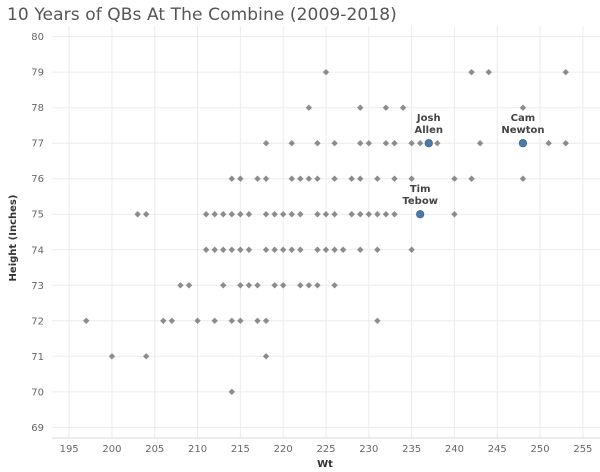 The height and width of the screenshot is (472, 600). I want to click on highlight-point-josh-allen, so click(428, 143).